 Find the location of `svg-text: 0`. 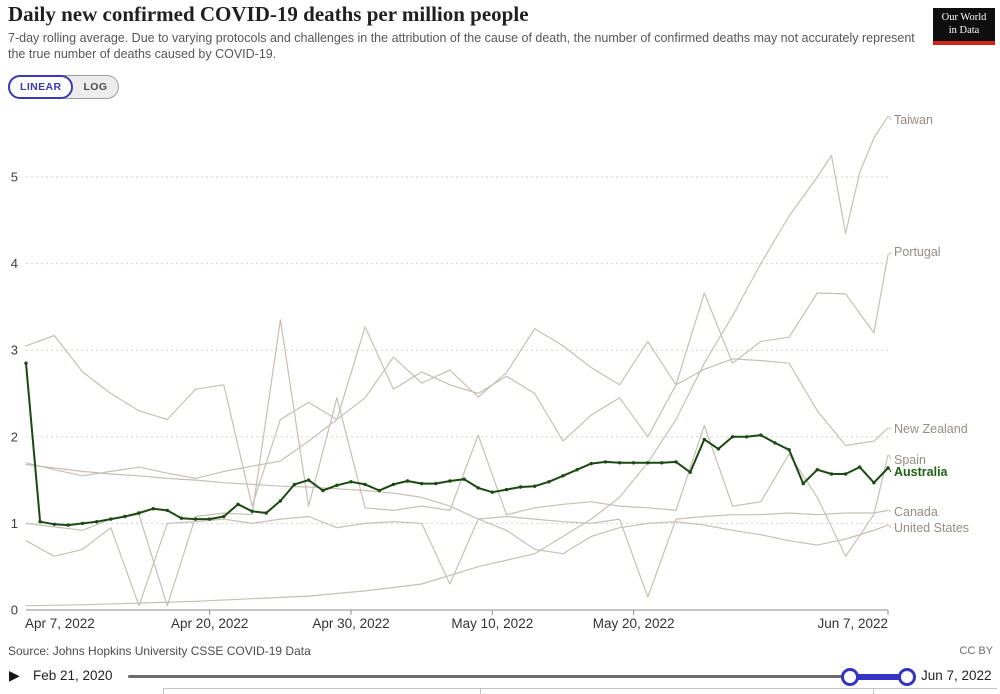

svg-text: 0 is located at coordinates (14, 610).